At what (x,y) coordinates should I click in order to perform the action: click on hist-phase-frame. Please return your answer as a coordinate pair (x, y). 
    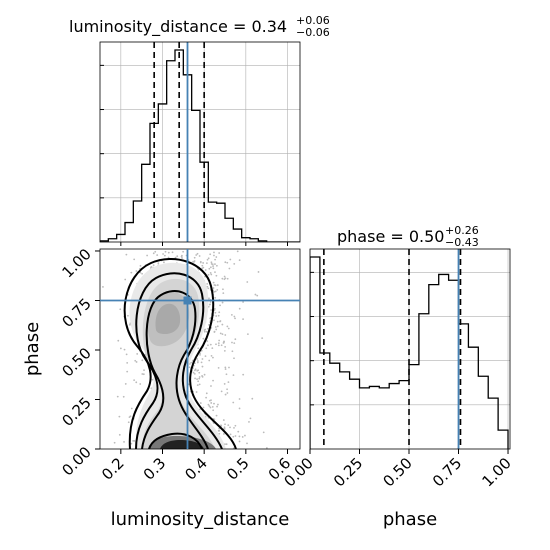
    Looking at the image, I should click on (410, 349).